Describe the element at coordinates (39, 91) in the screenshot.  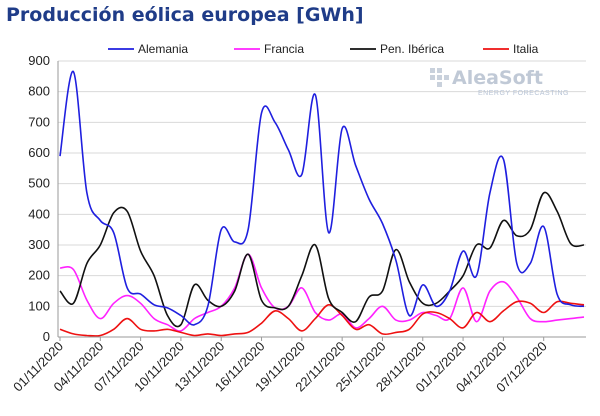
I see `y-tick-label: 800` at that location.